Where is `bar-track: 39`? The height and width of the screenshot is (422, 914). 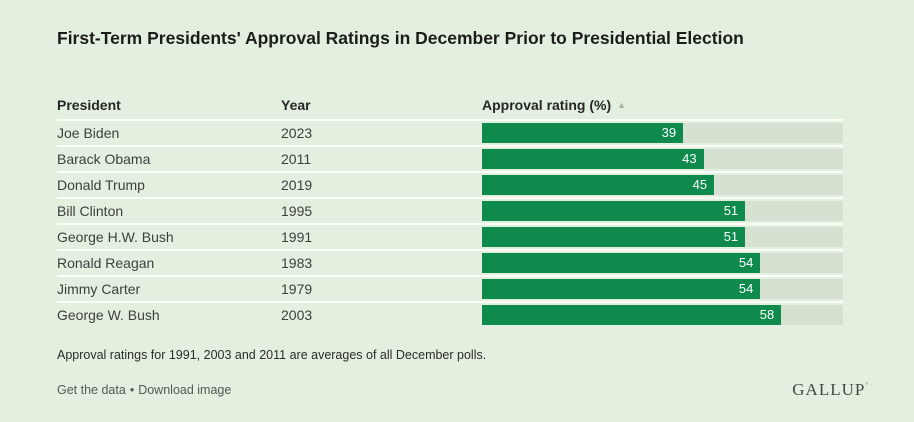 bar-track: 39 is located at coordinates (662, 133).